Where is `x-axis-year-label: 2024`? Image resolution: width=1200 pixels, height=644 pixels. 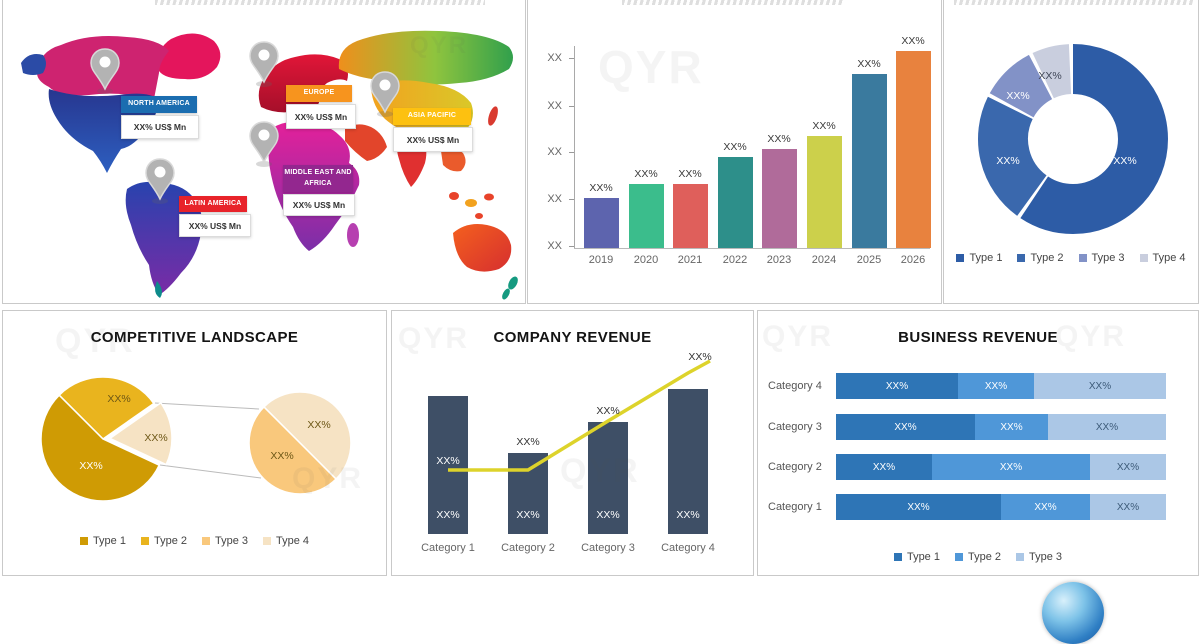
x-axis-year-label: 2024 is located at coordinates (824, 260).